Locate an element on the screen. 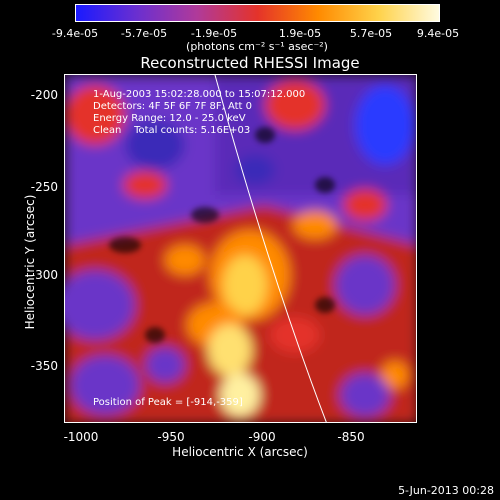  overlay-total-counts: Clean Total counts: 5.16E+03 is located at coordinates (172, 130).